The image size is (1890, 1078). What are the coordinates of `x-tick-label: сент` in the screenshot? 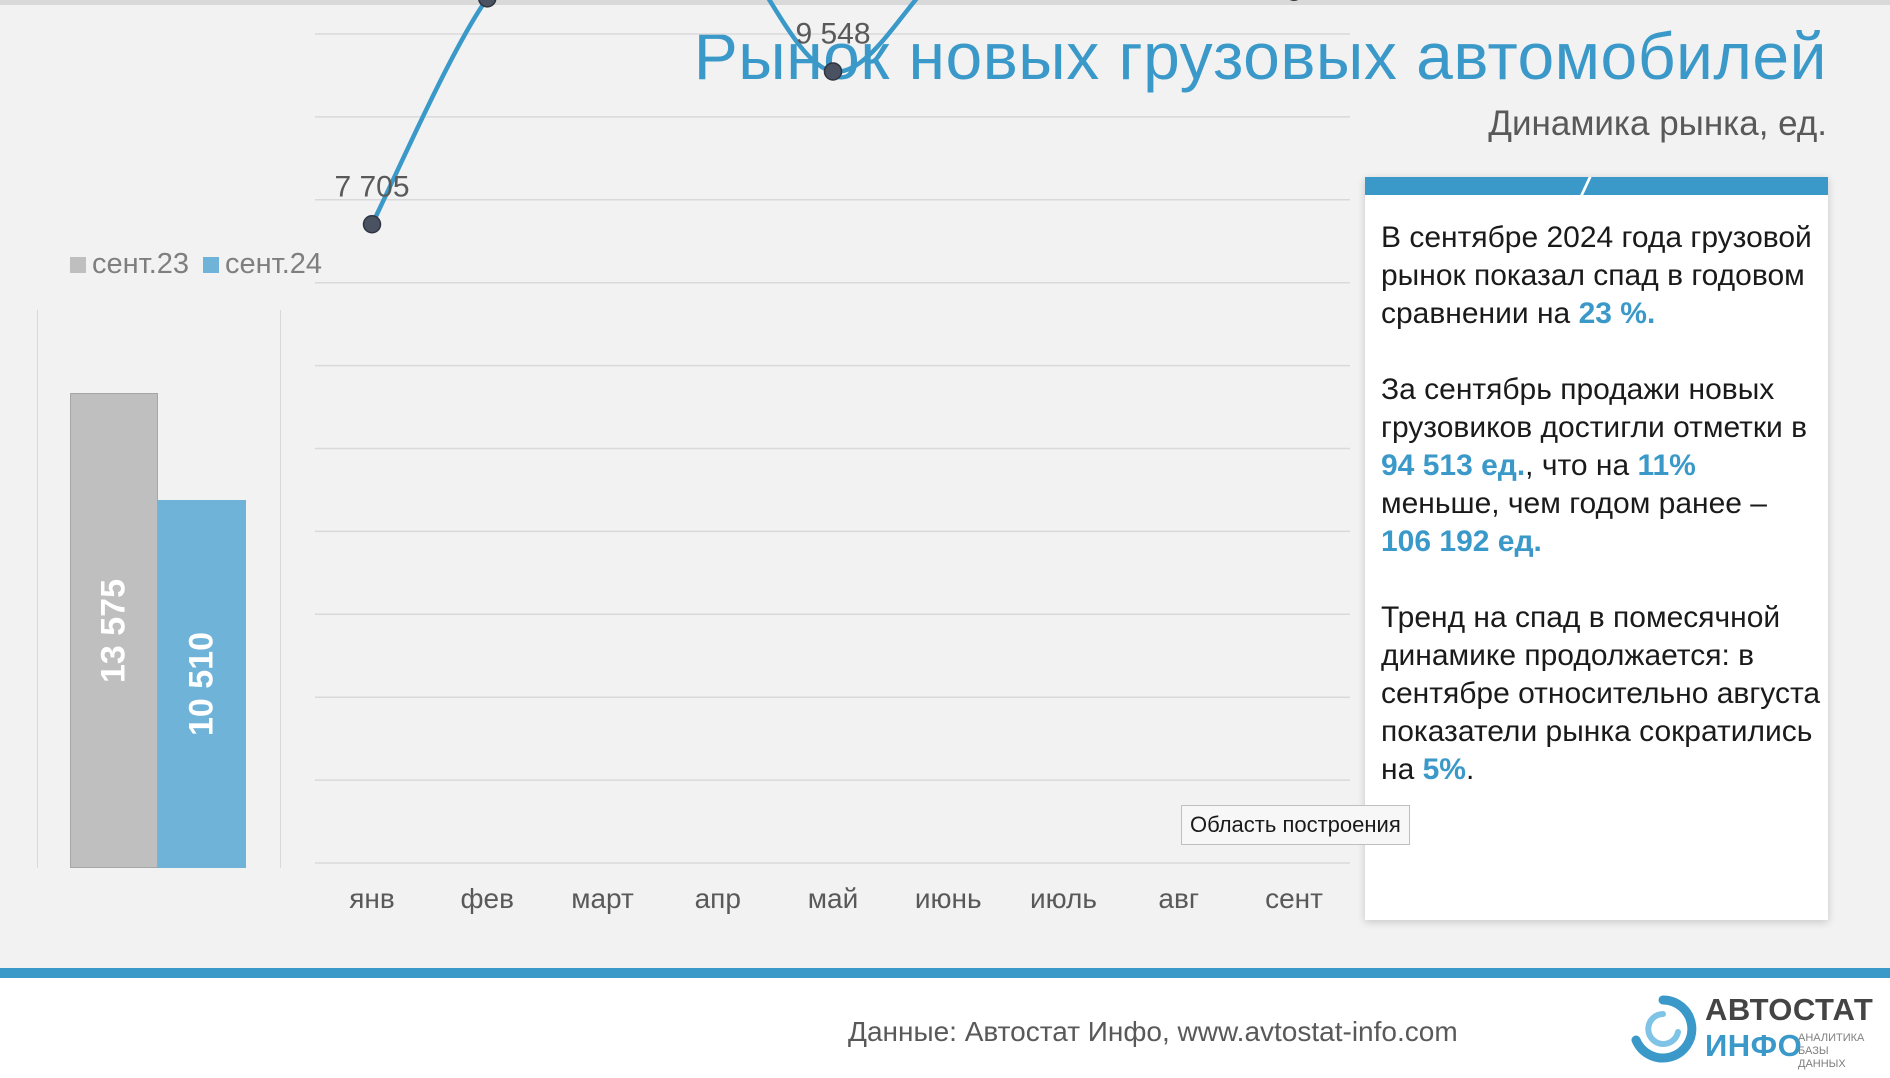 It's located at (1294, 898).